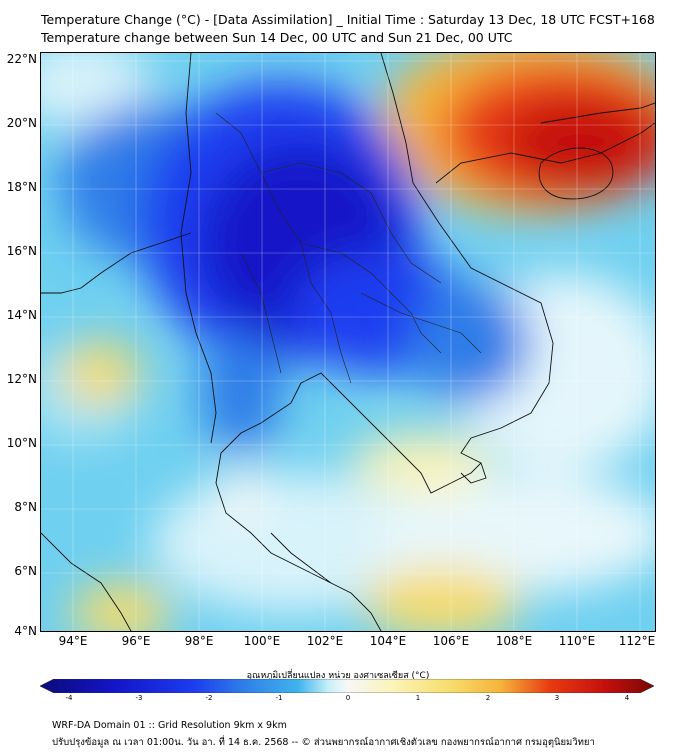  I want to click on colorbar-tick: -1, so click(279, 698).